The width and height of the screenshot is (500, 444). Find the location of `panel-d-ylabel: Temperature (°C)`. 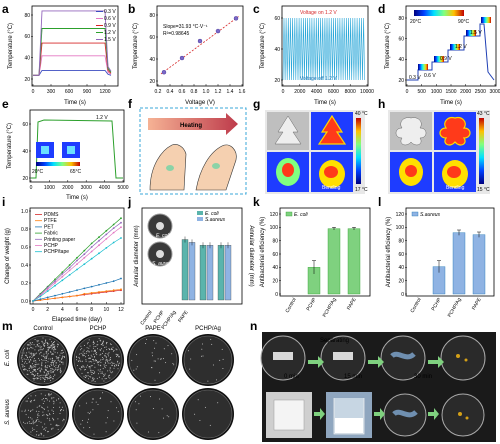

panel-d-ylabel: Temperature (°C) is located at coordinates (388, 46).